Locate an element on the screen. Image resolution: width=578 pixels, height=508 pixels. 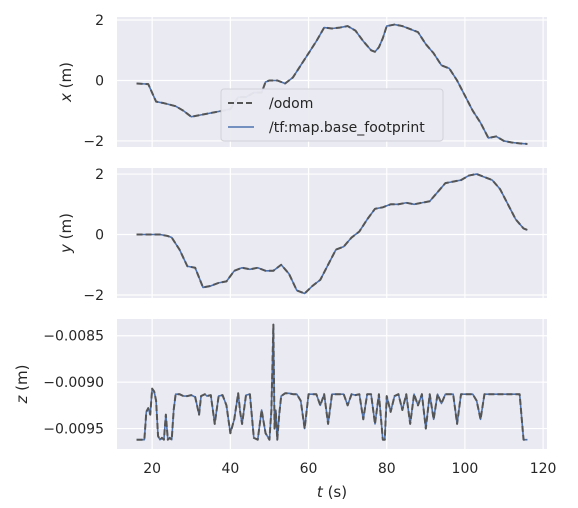
y-axis-label: z (m) is located at coordinates (22, 385).